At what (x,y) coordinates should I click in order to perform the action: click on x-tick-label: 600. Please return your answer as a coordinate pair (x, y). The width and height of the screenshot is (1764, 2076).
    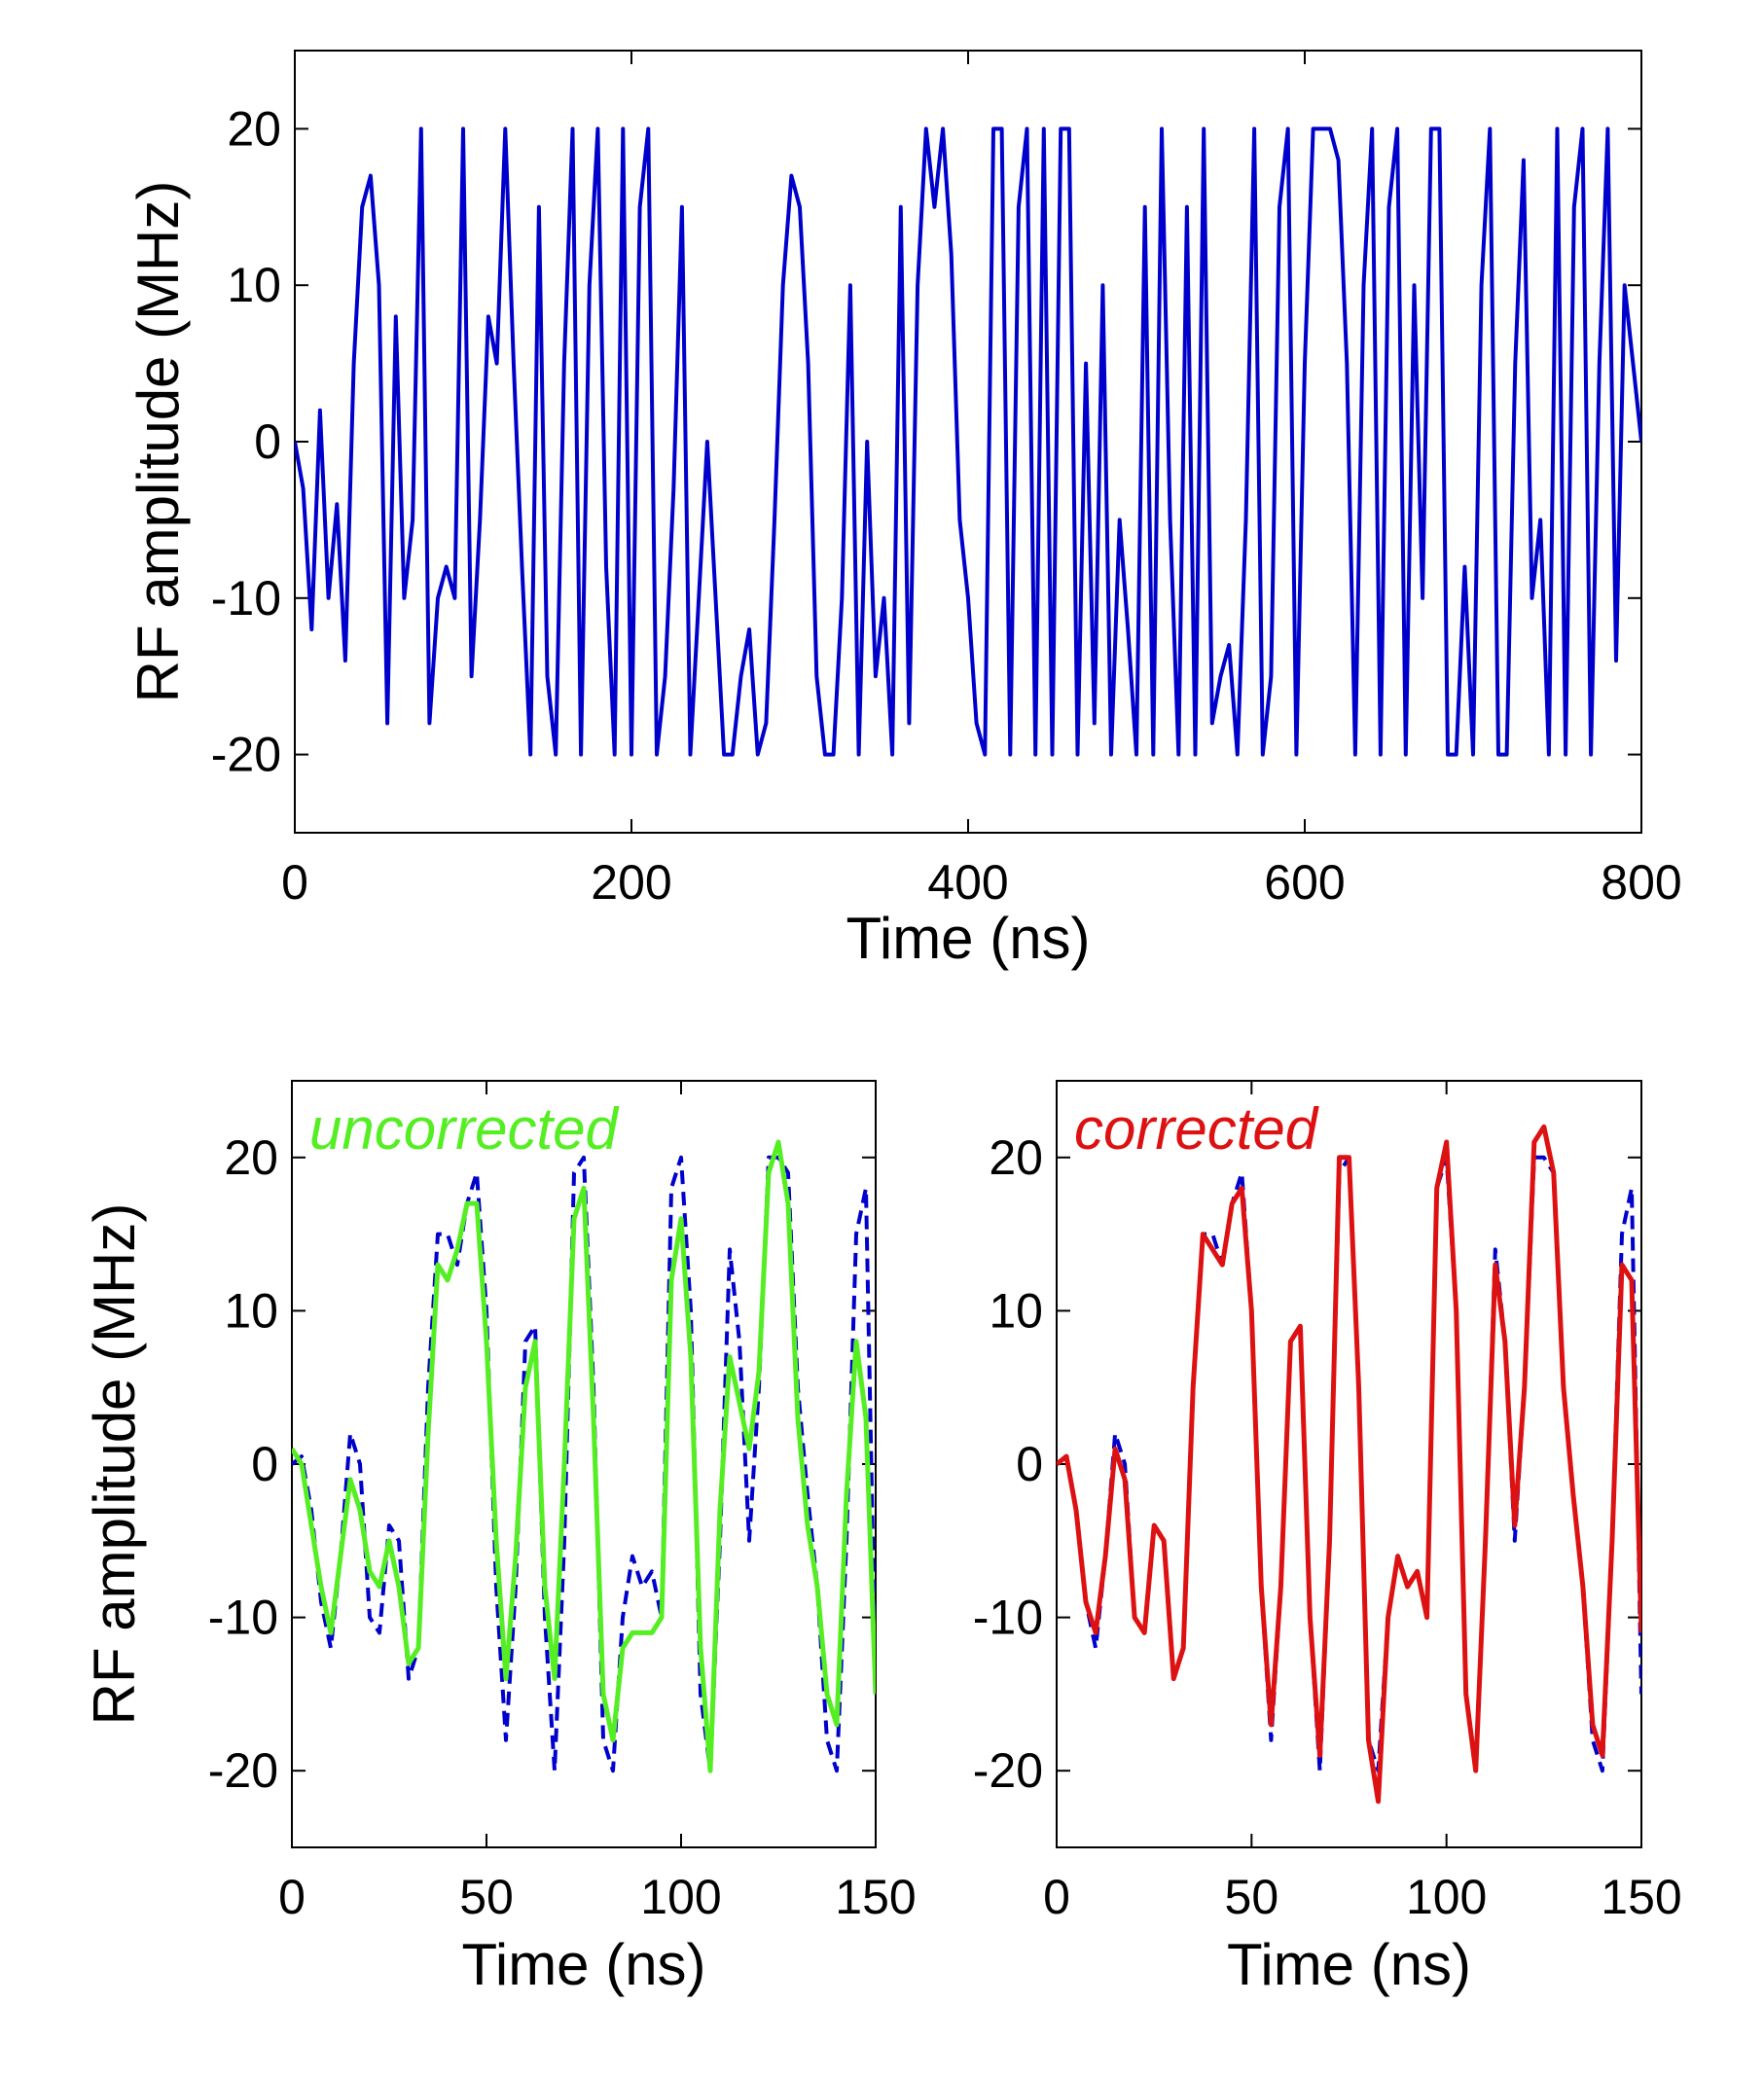
    Looking at the image, I should click on (1304, 882).